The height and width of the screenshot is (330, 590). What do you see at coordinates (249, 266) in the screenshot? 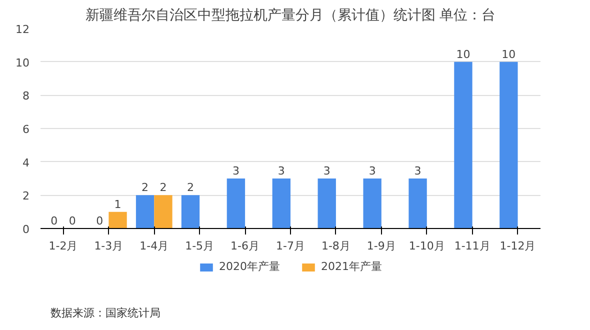
I see `legend-label: 2020年产量` at bounding box center [249, 266].